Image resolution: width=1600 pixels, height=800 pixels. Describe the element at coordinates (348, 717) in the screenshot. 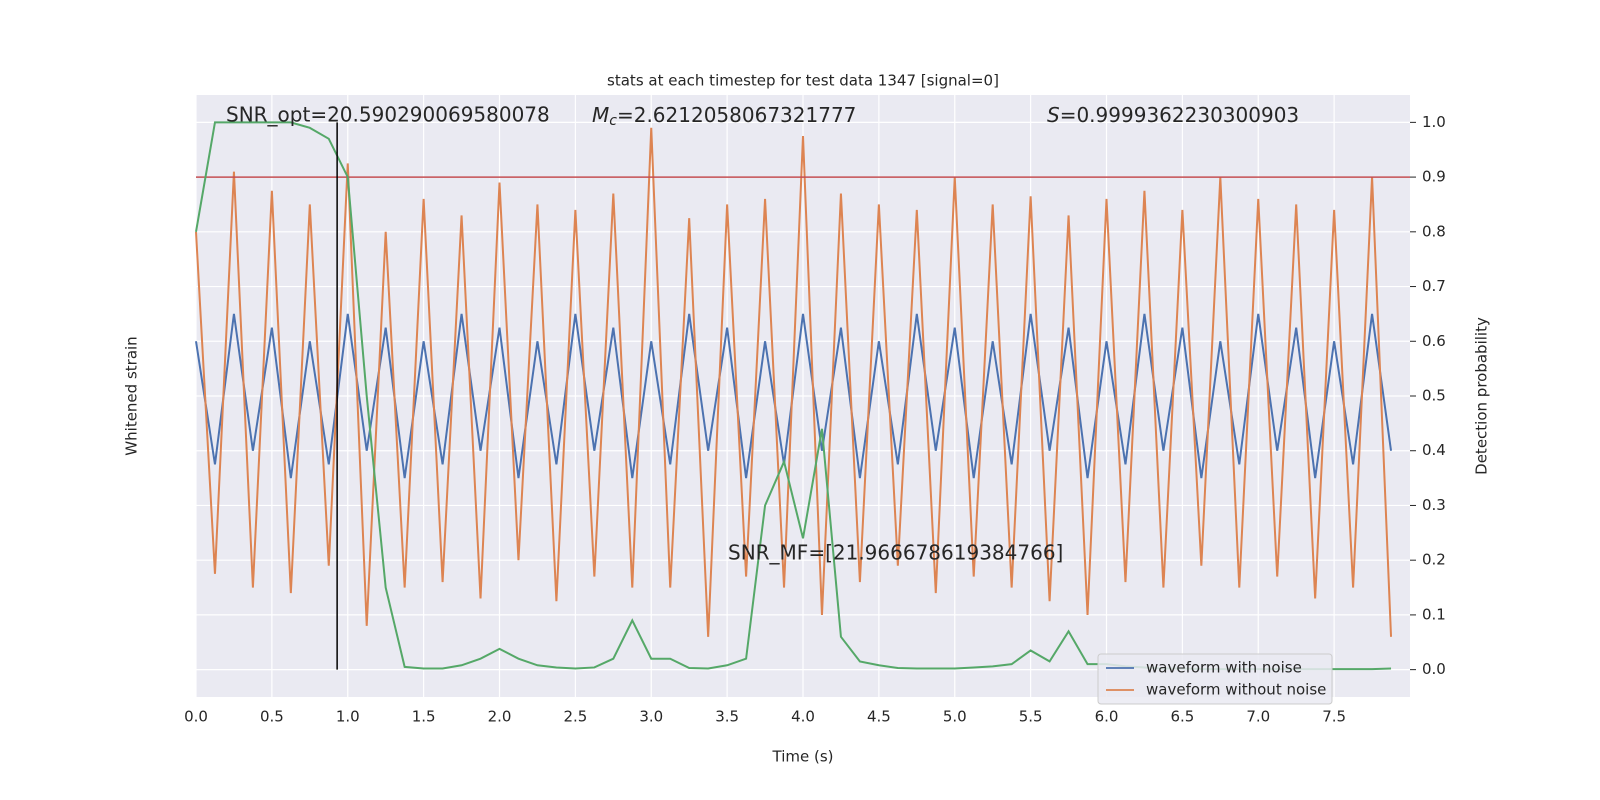

I see `x-tick-label: 1.0` at that location.